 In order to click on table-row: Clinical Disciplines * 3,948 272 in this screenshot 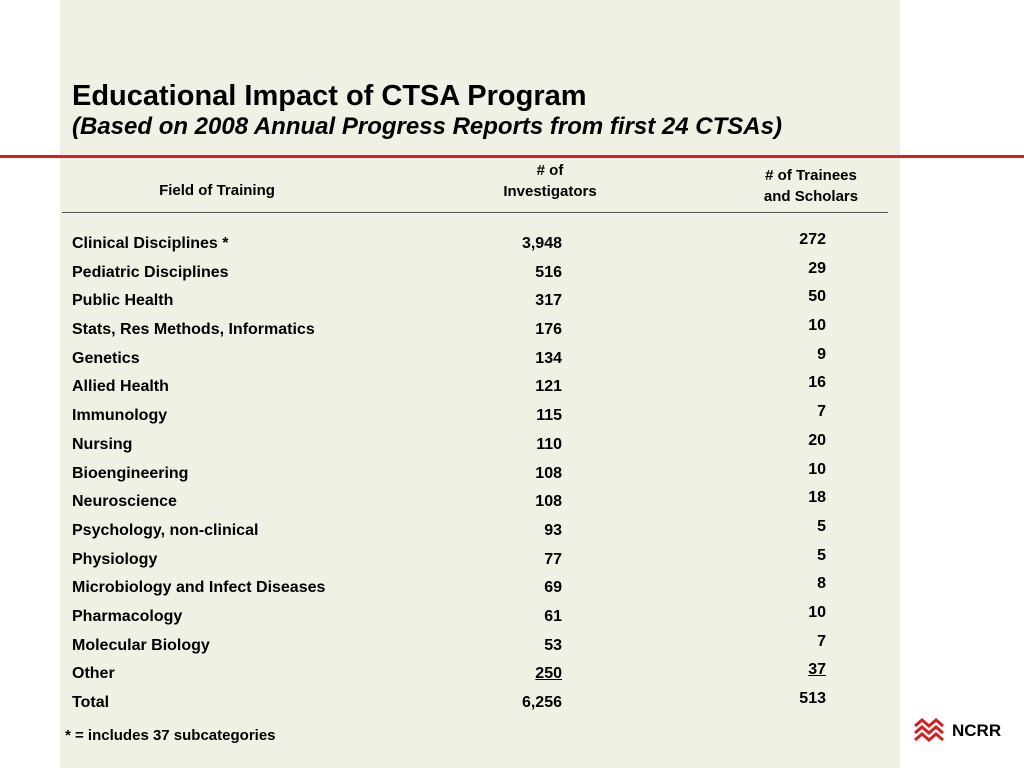, I will do `click(475, 246)`.